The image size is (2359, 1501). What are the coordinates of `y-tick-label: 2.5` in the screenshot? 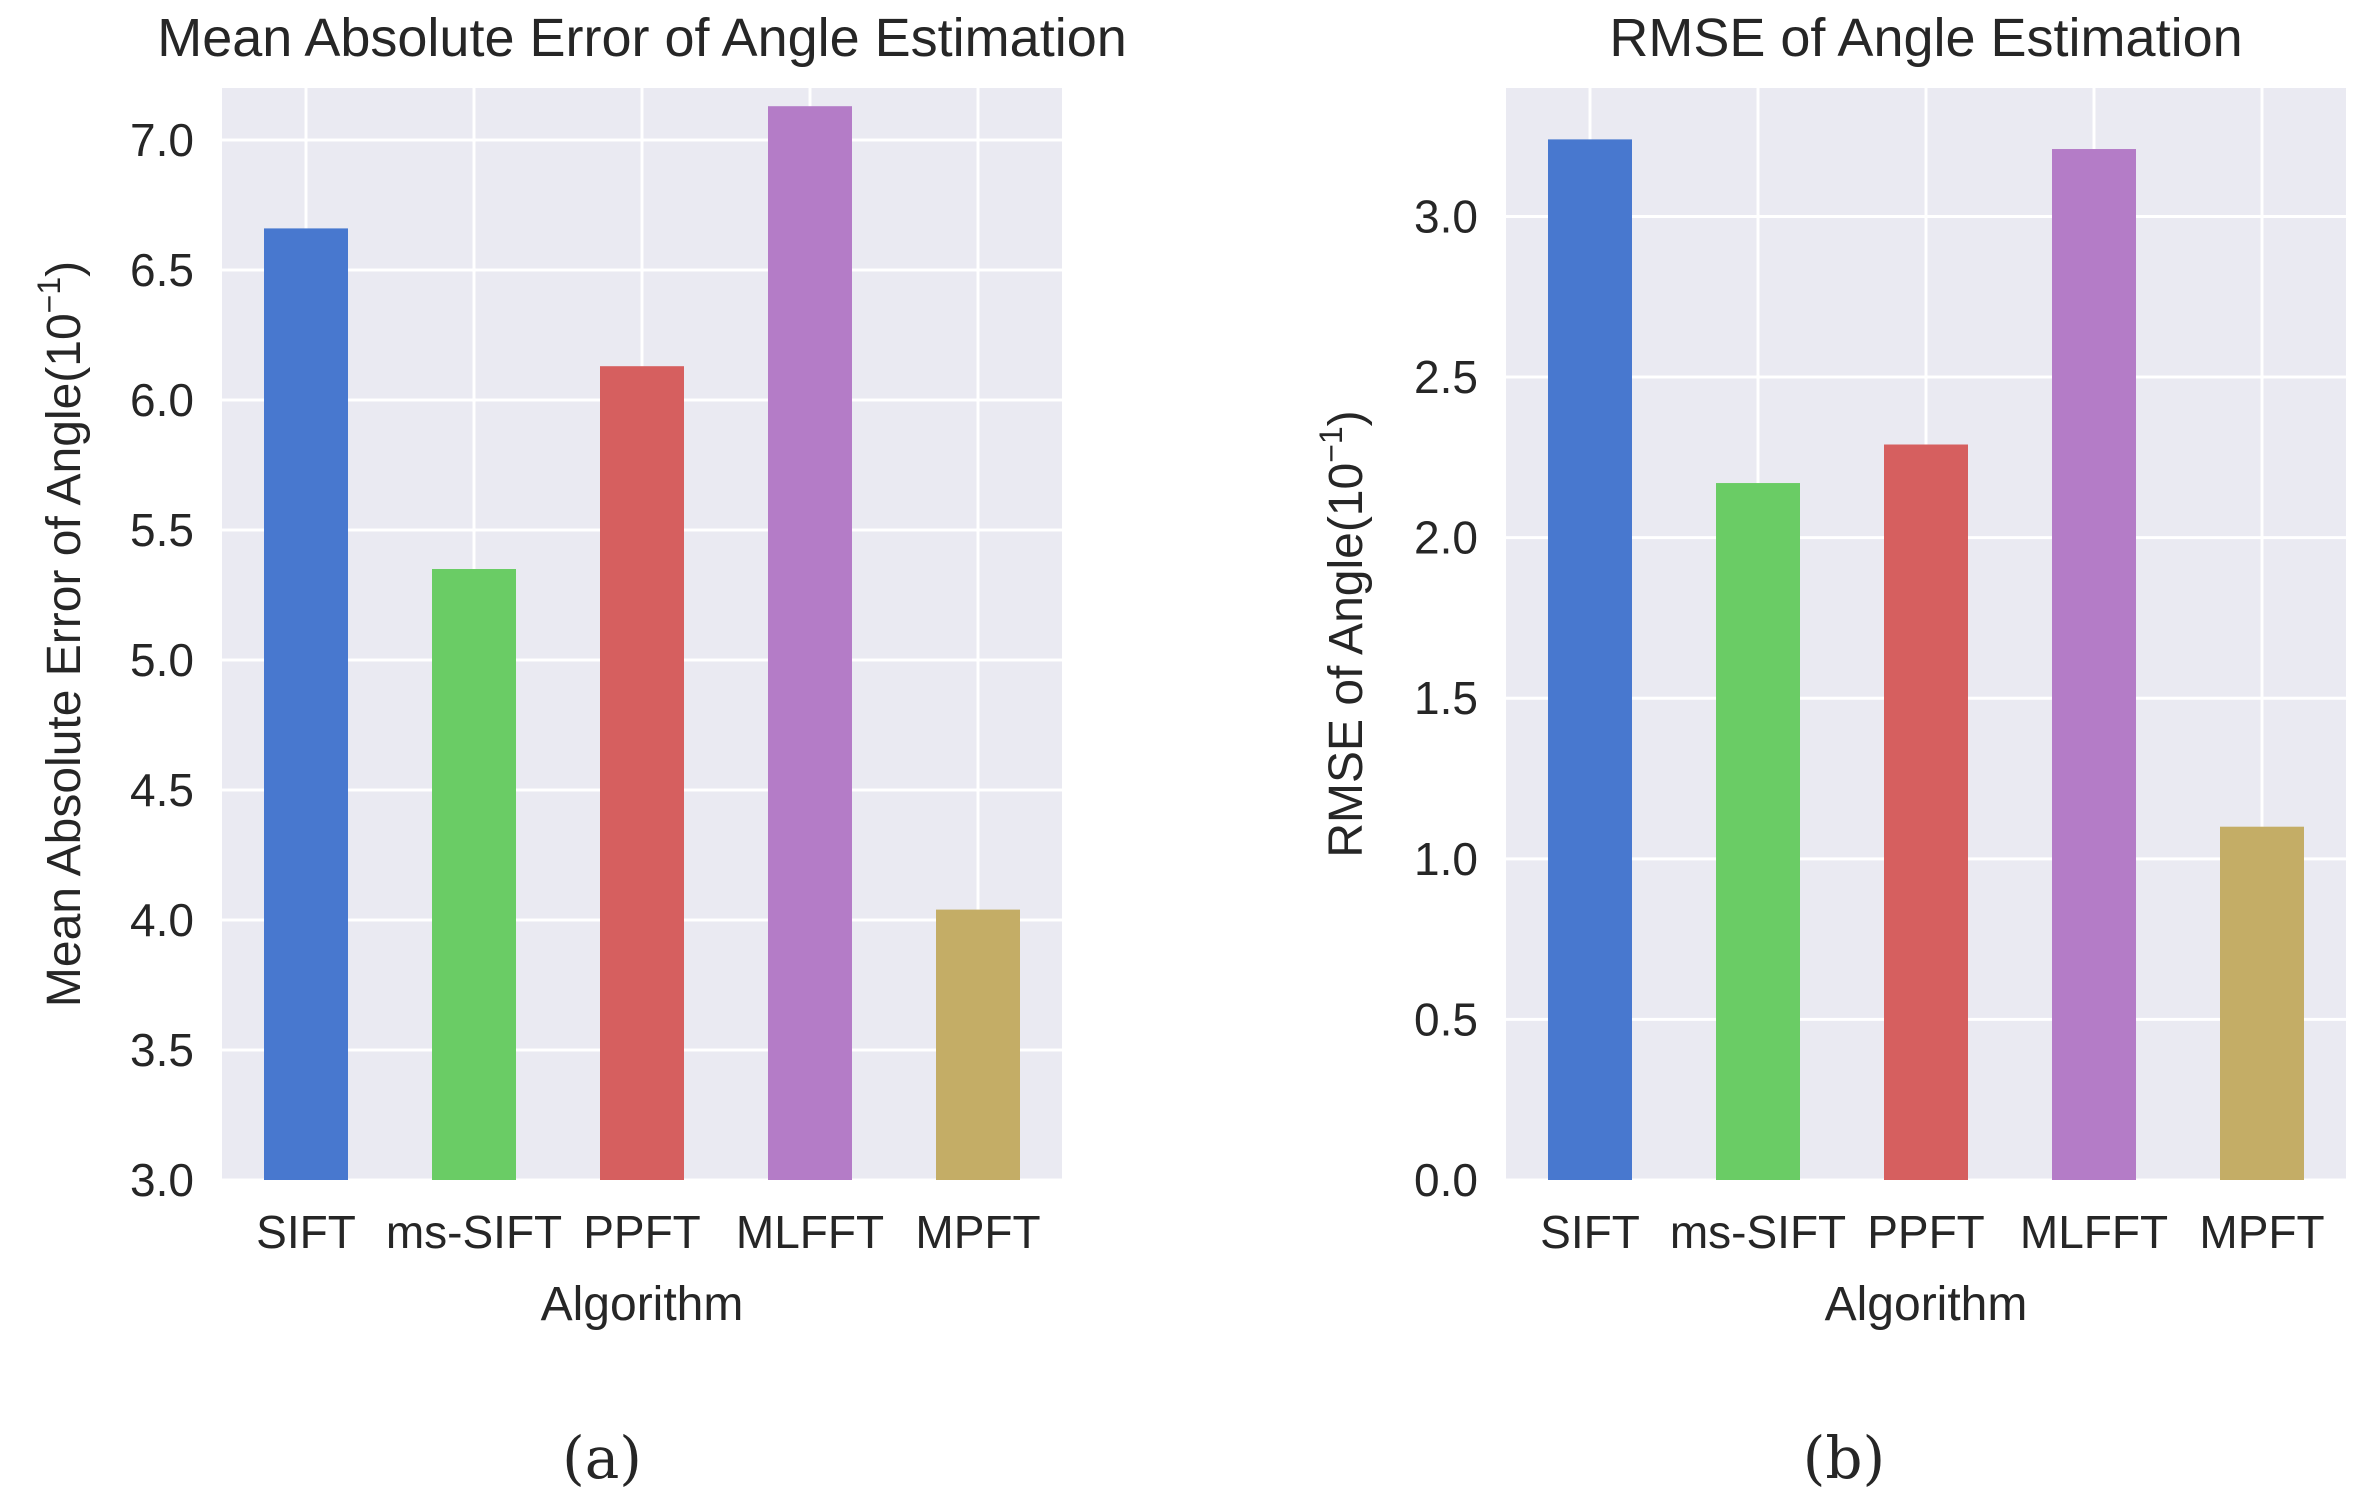 It's located at (1446, 377).